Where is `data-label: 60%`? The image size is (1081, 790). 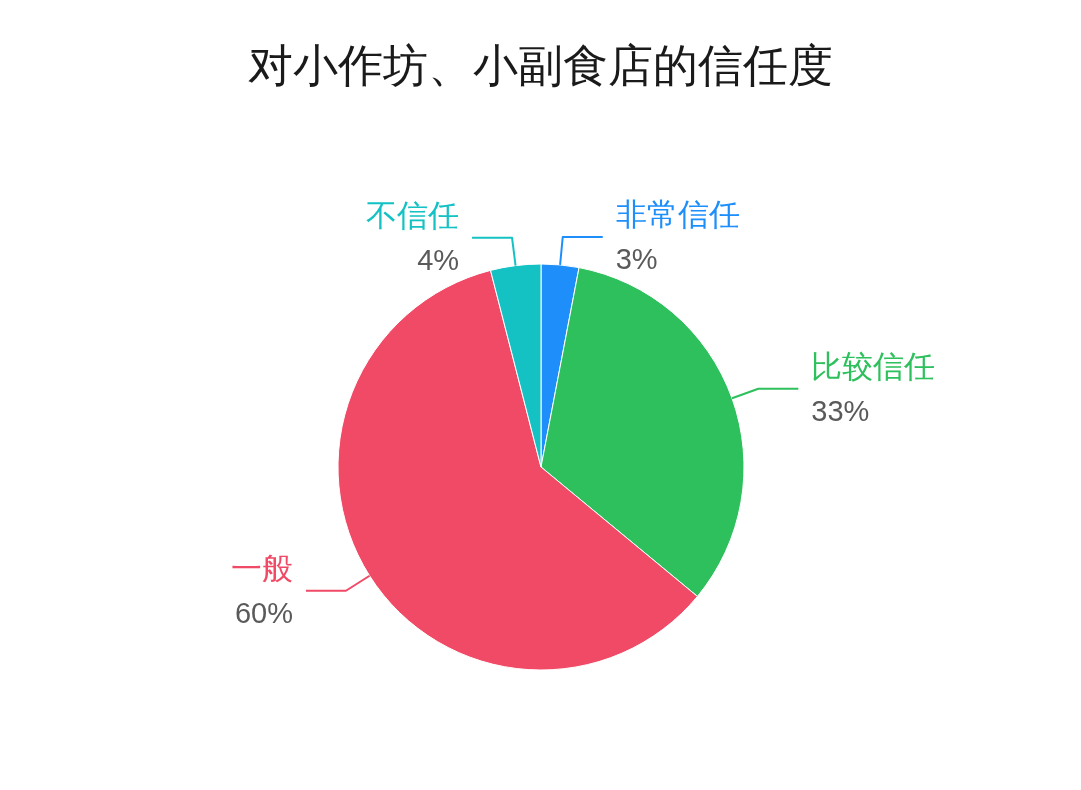
data-label: 60% is located at coordinates (263, 612).